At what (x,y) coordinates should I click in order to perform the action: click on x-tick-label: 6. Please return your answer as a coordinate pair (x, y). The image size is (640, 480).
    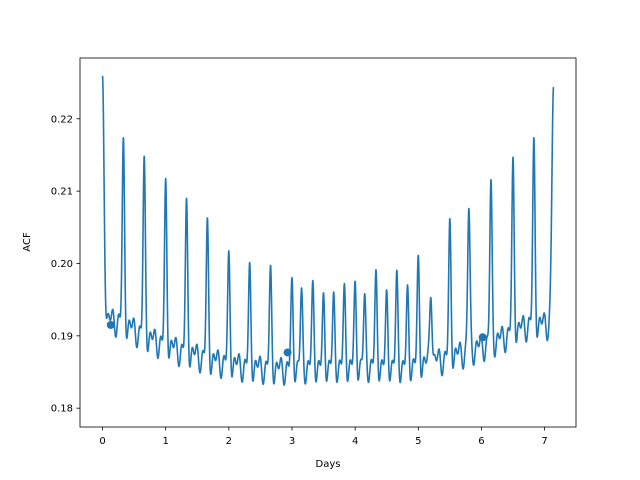
    Looking at the image, I should click on (481, 441).